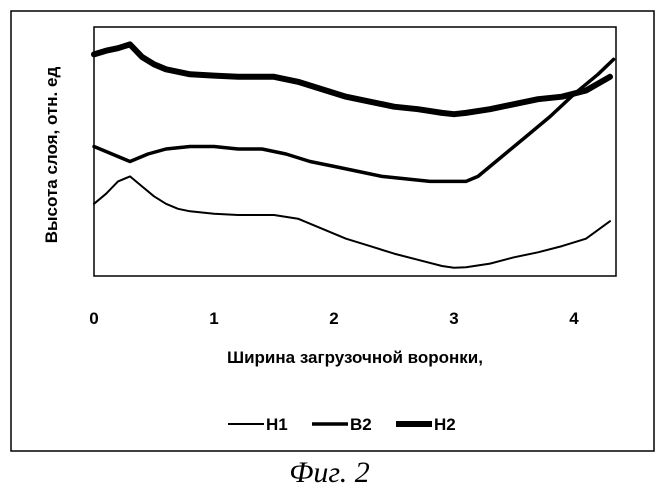 The image size is (659, 500). Describe the element at coordinates (574, 318) in the screenshot. I see `x-tick-label: 4` at that location.